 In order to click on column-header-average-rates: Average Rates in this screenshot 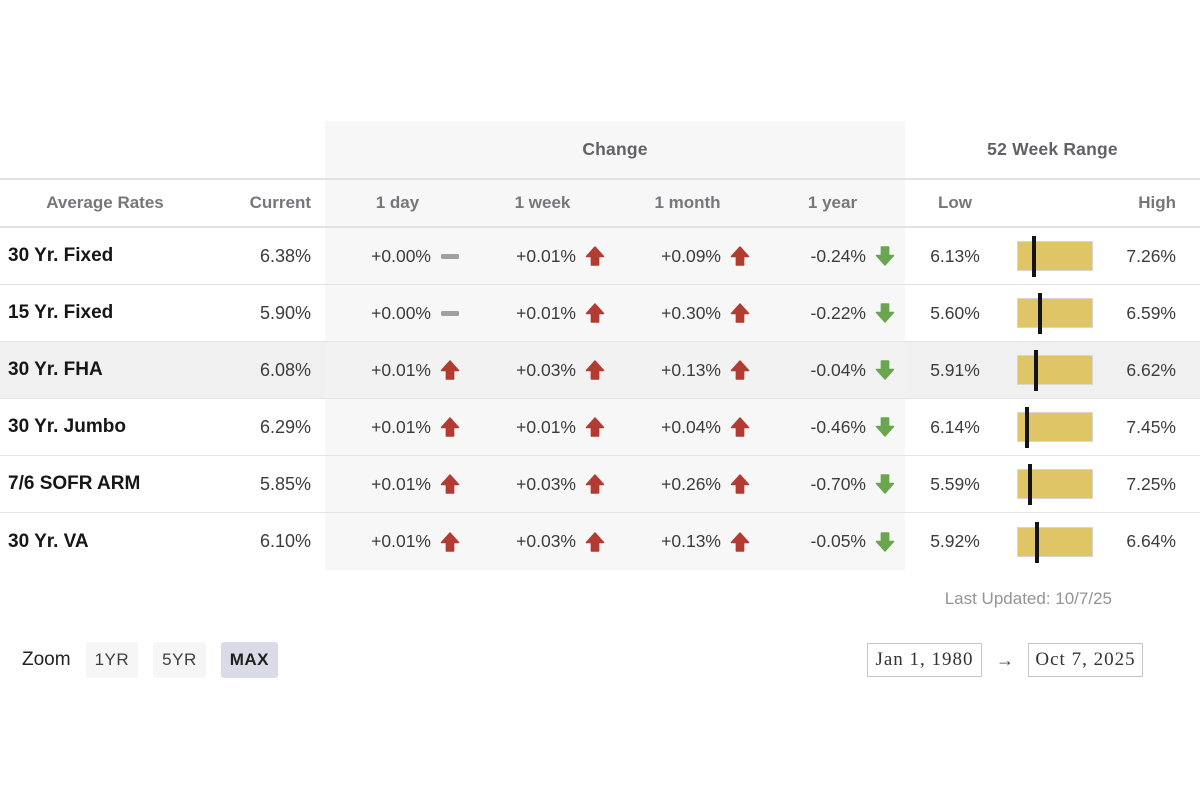, I will do `click(105, 202)`.